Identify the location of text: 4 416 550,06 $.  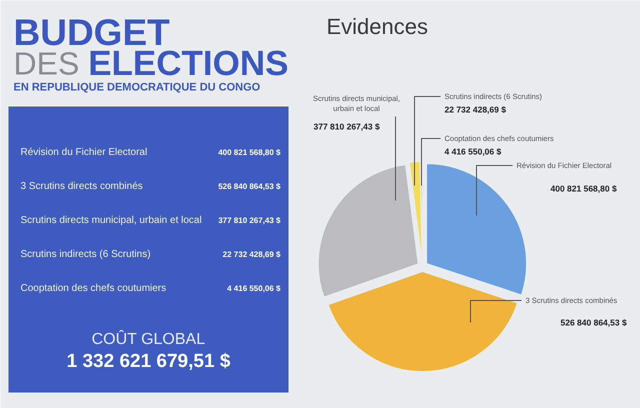
(254, 288).